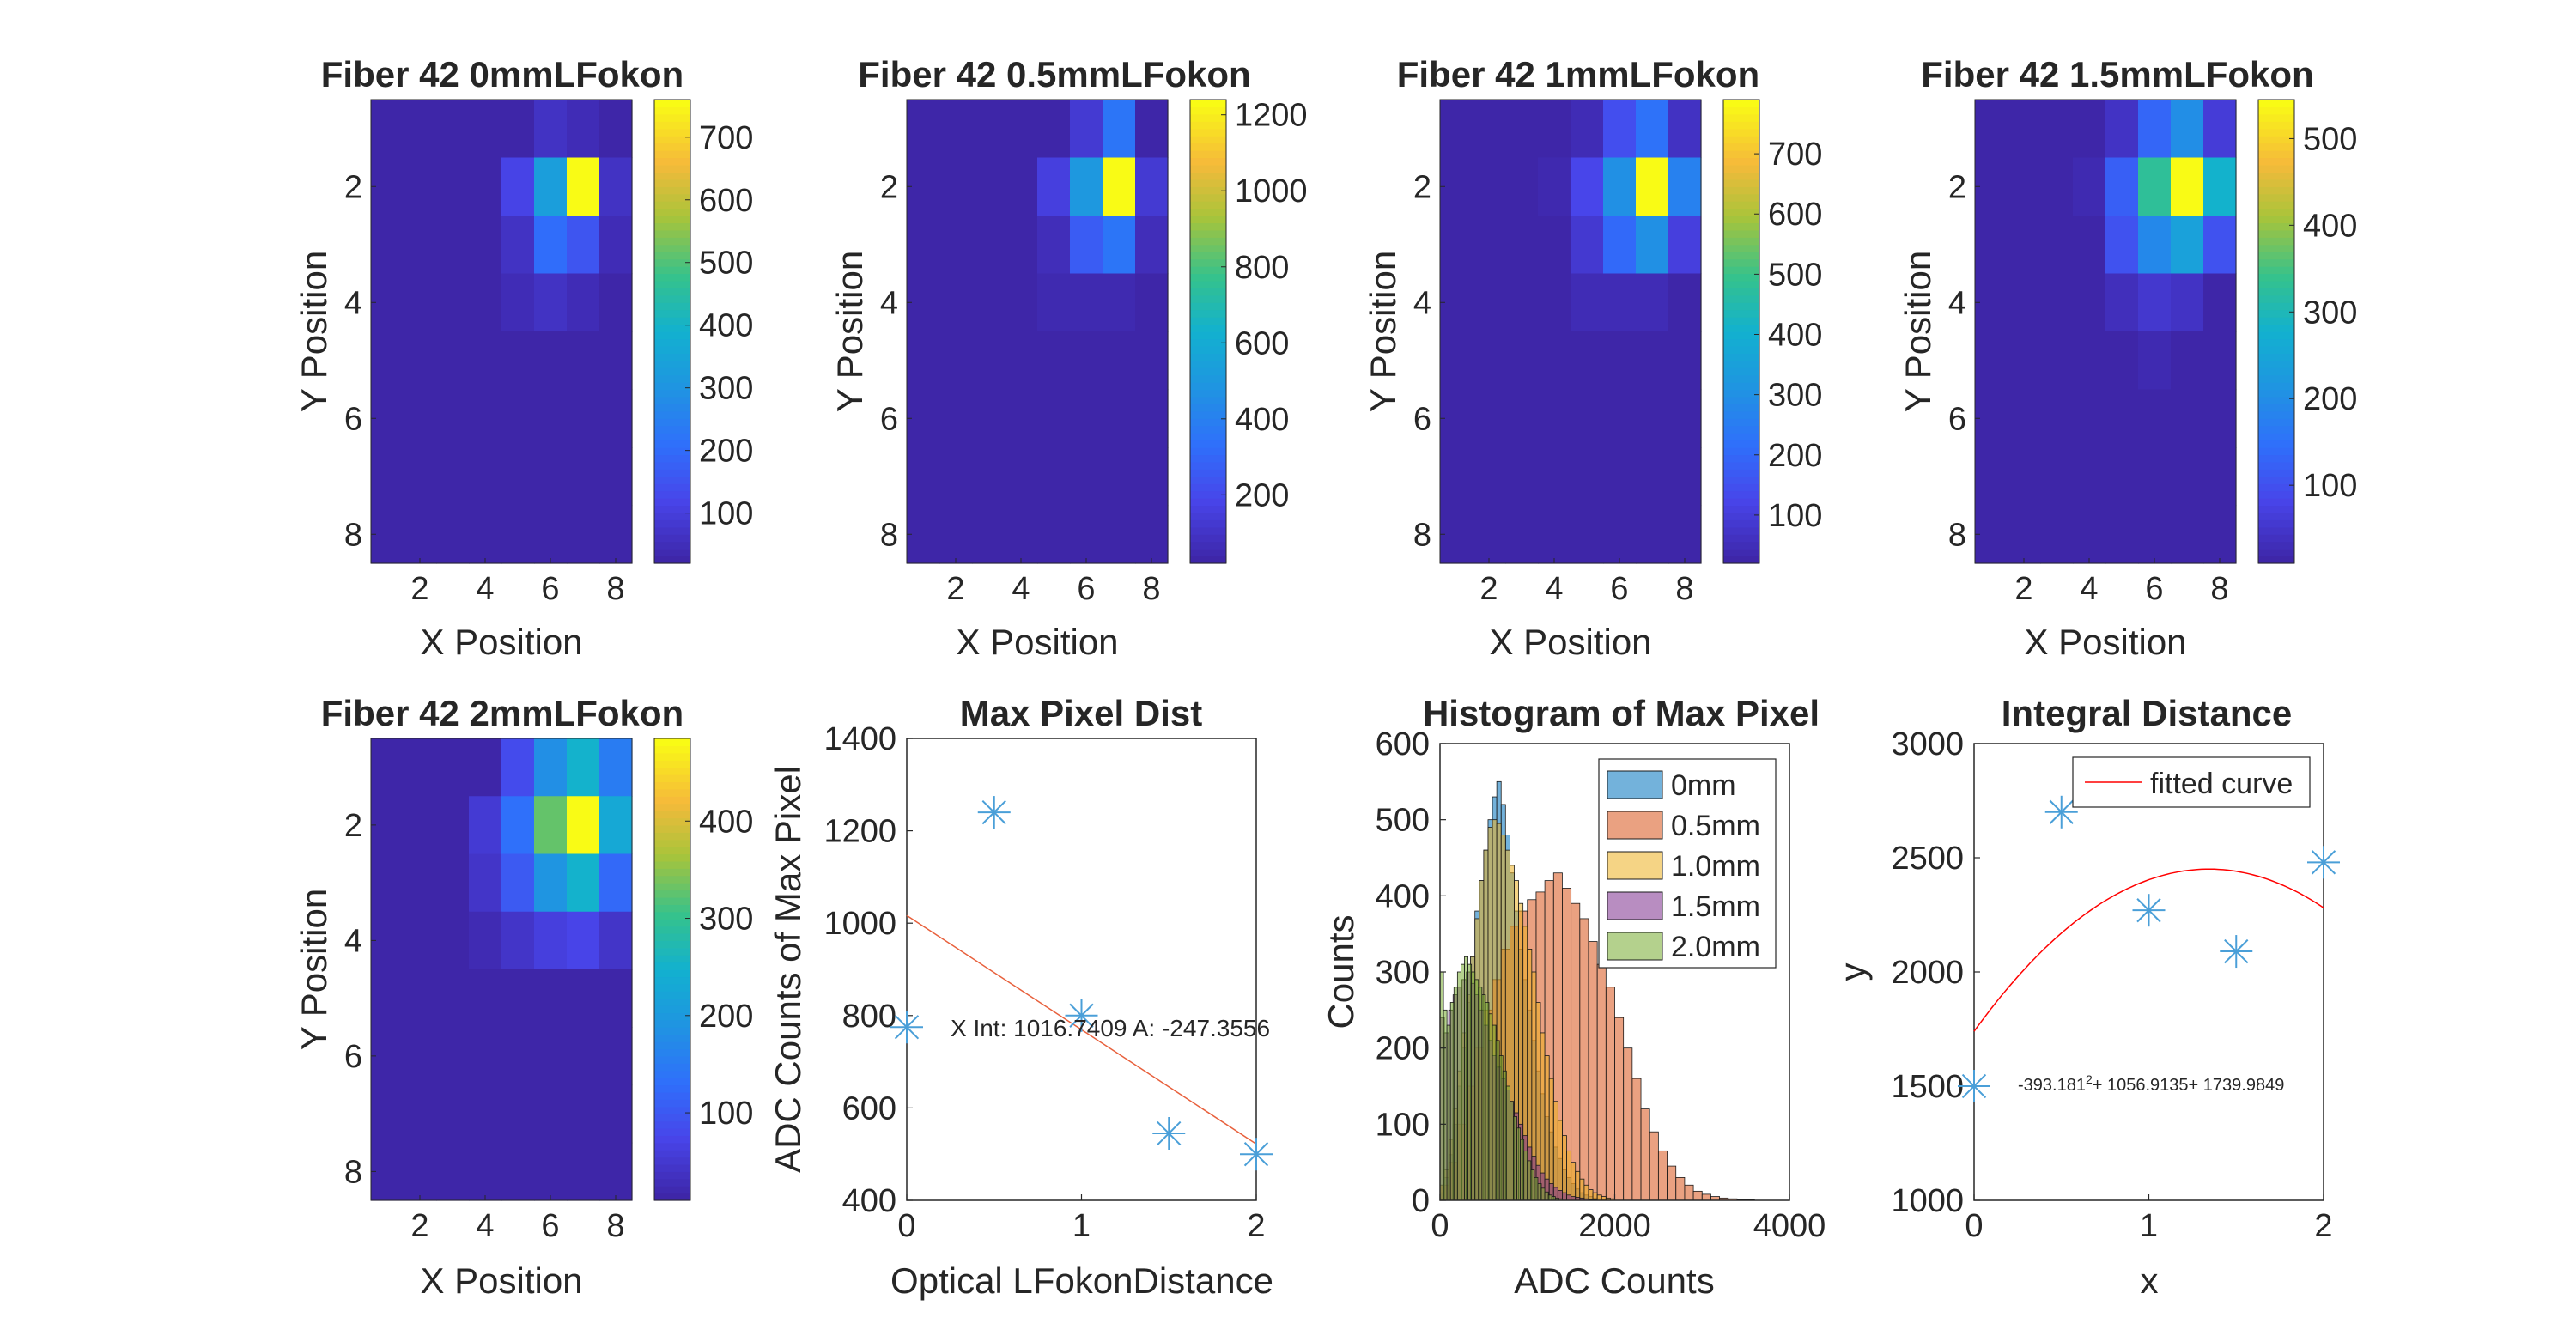 The height and width of the screenshot is (1342, 2576). I want to click on y-tick-label: 1000, so click(1928, 1201).